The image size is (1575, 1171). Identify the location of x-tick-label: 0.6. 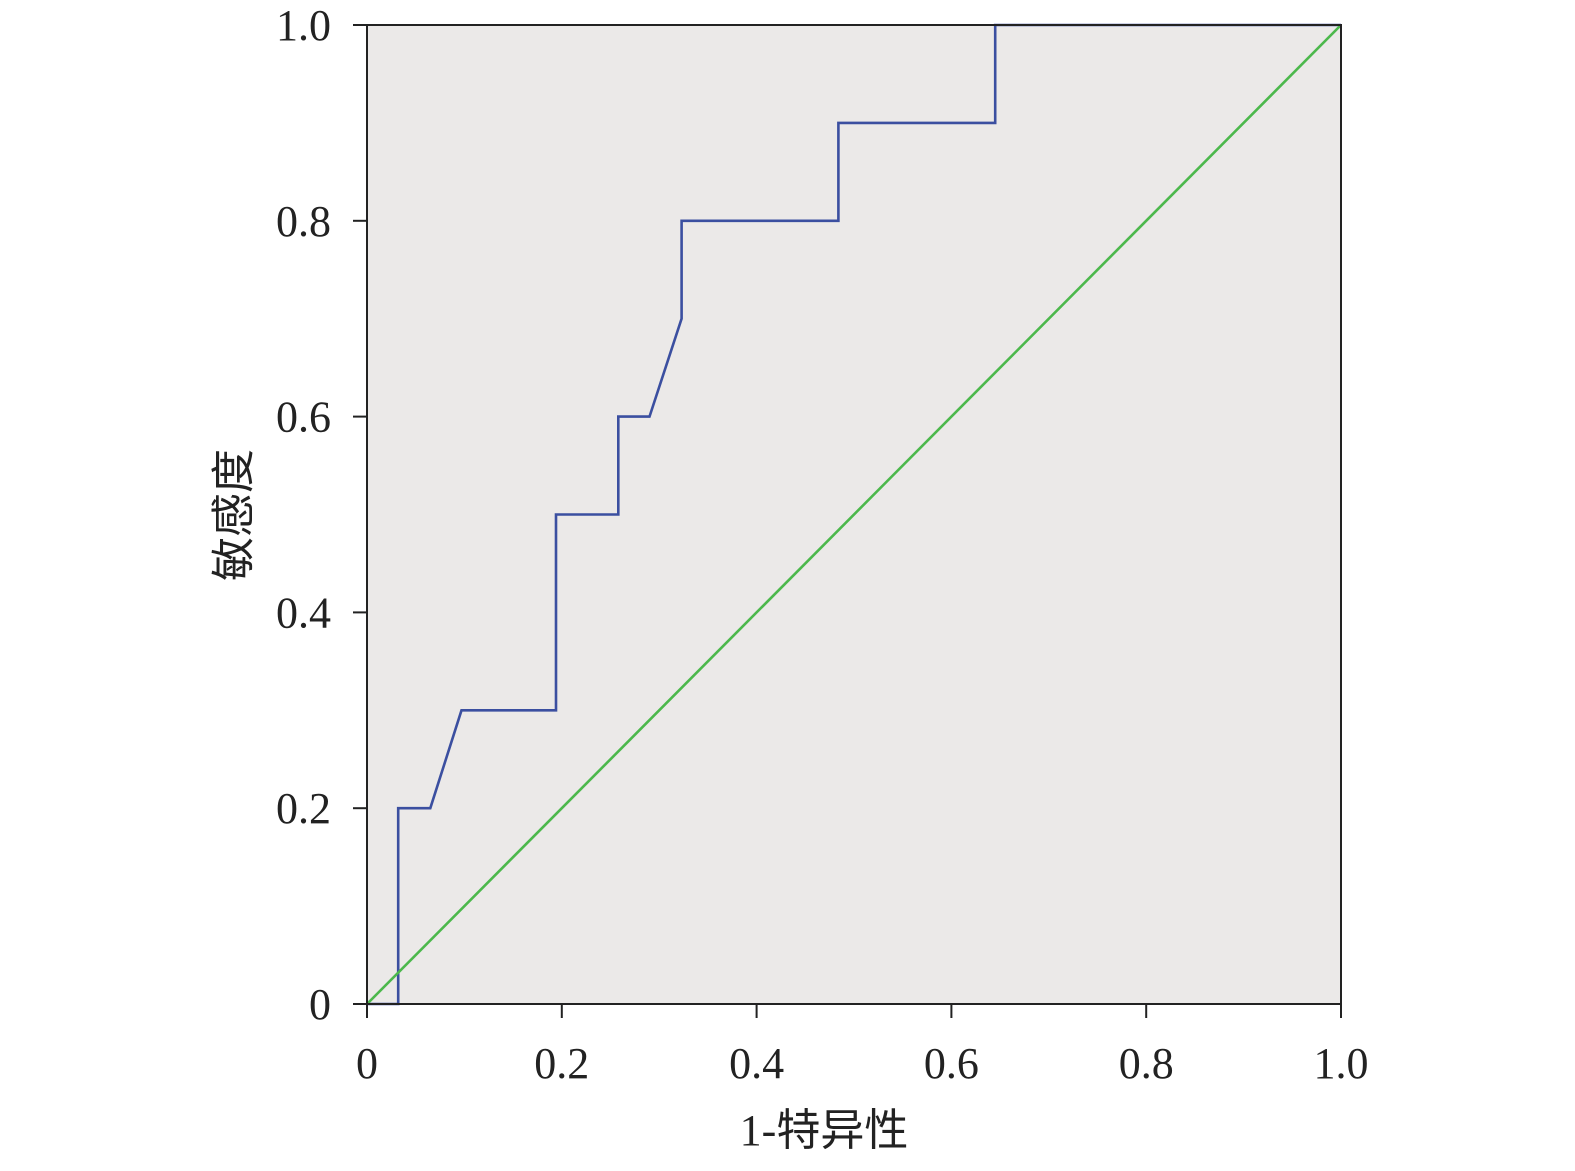
(951, 1063).